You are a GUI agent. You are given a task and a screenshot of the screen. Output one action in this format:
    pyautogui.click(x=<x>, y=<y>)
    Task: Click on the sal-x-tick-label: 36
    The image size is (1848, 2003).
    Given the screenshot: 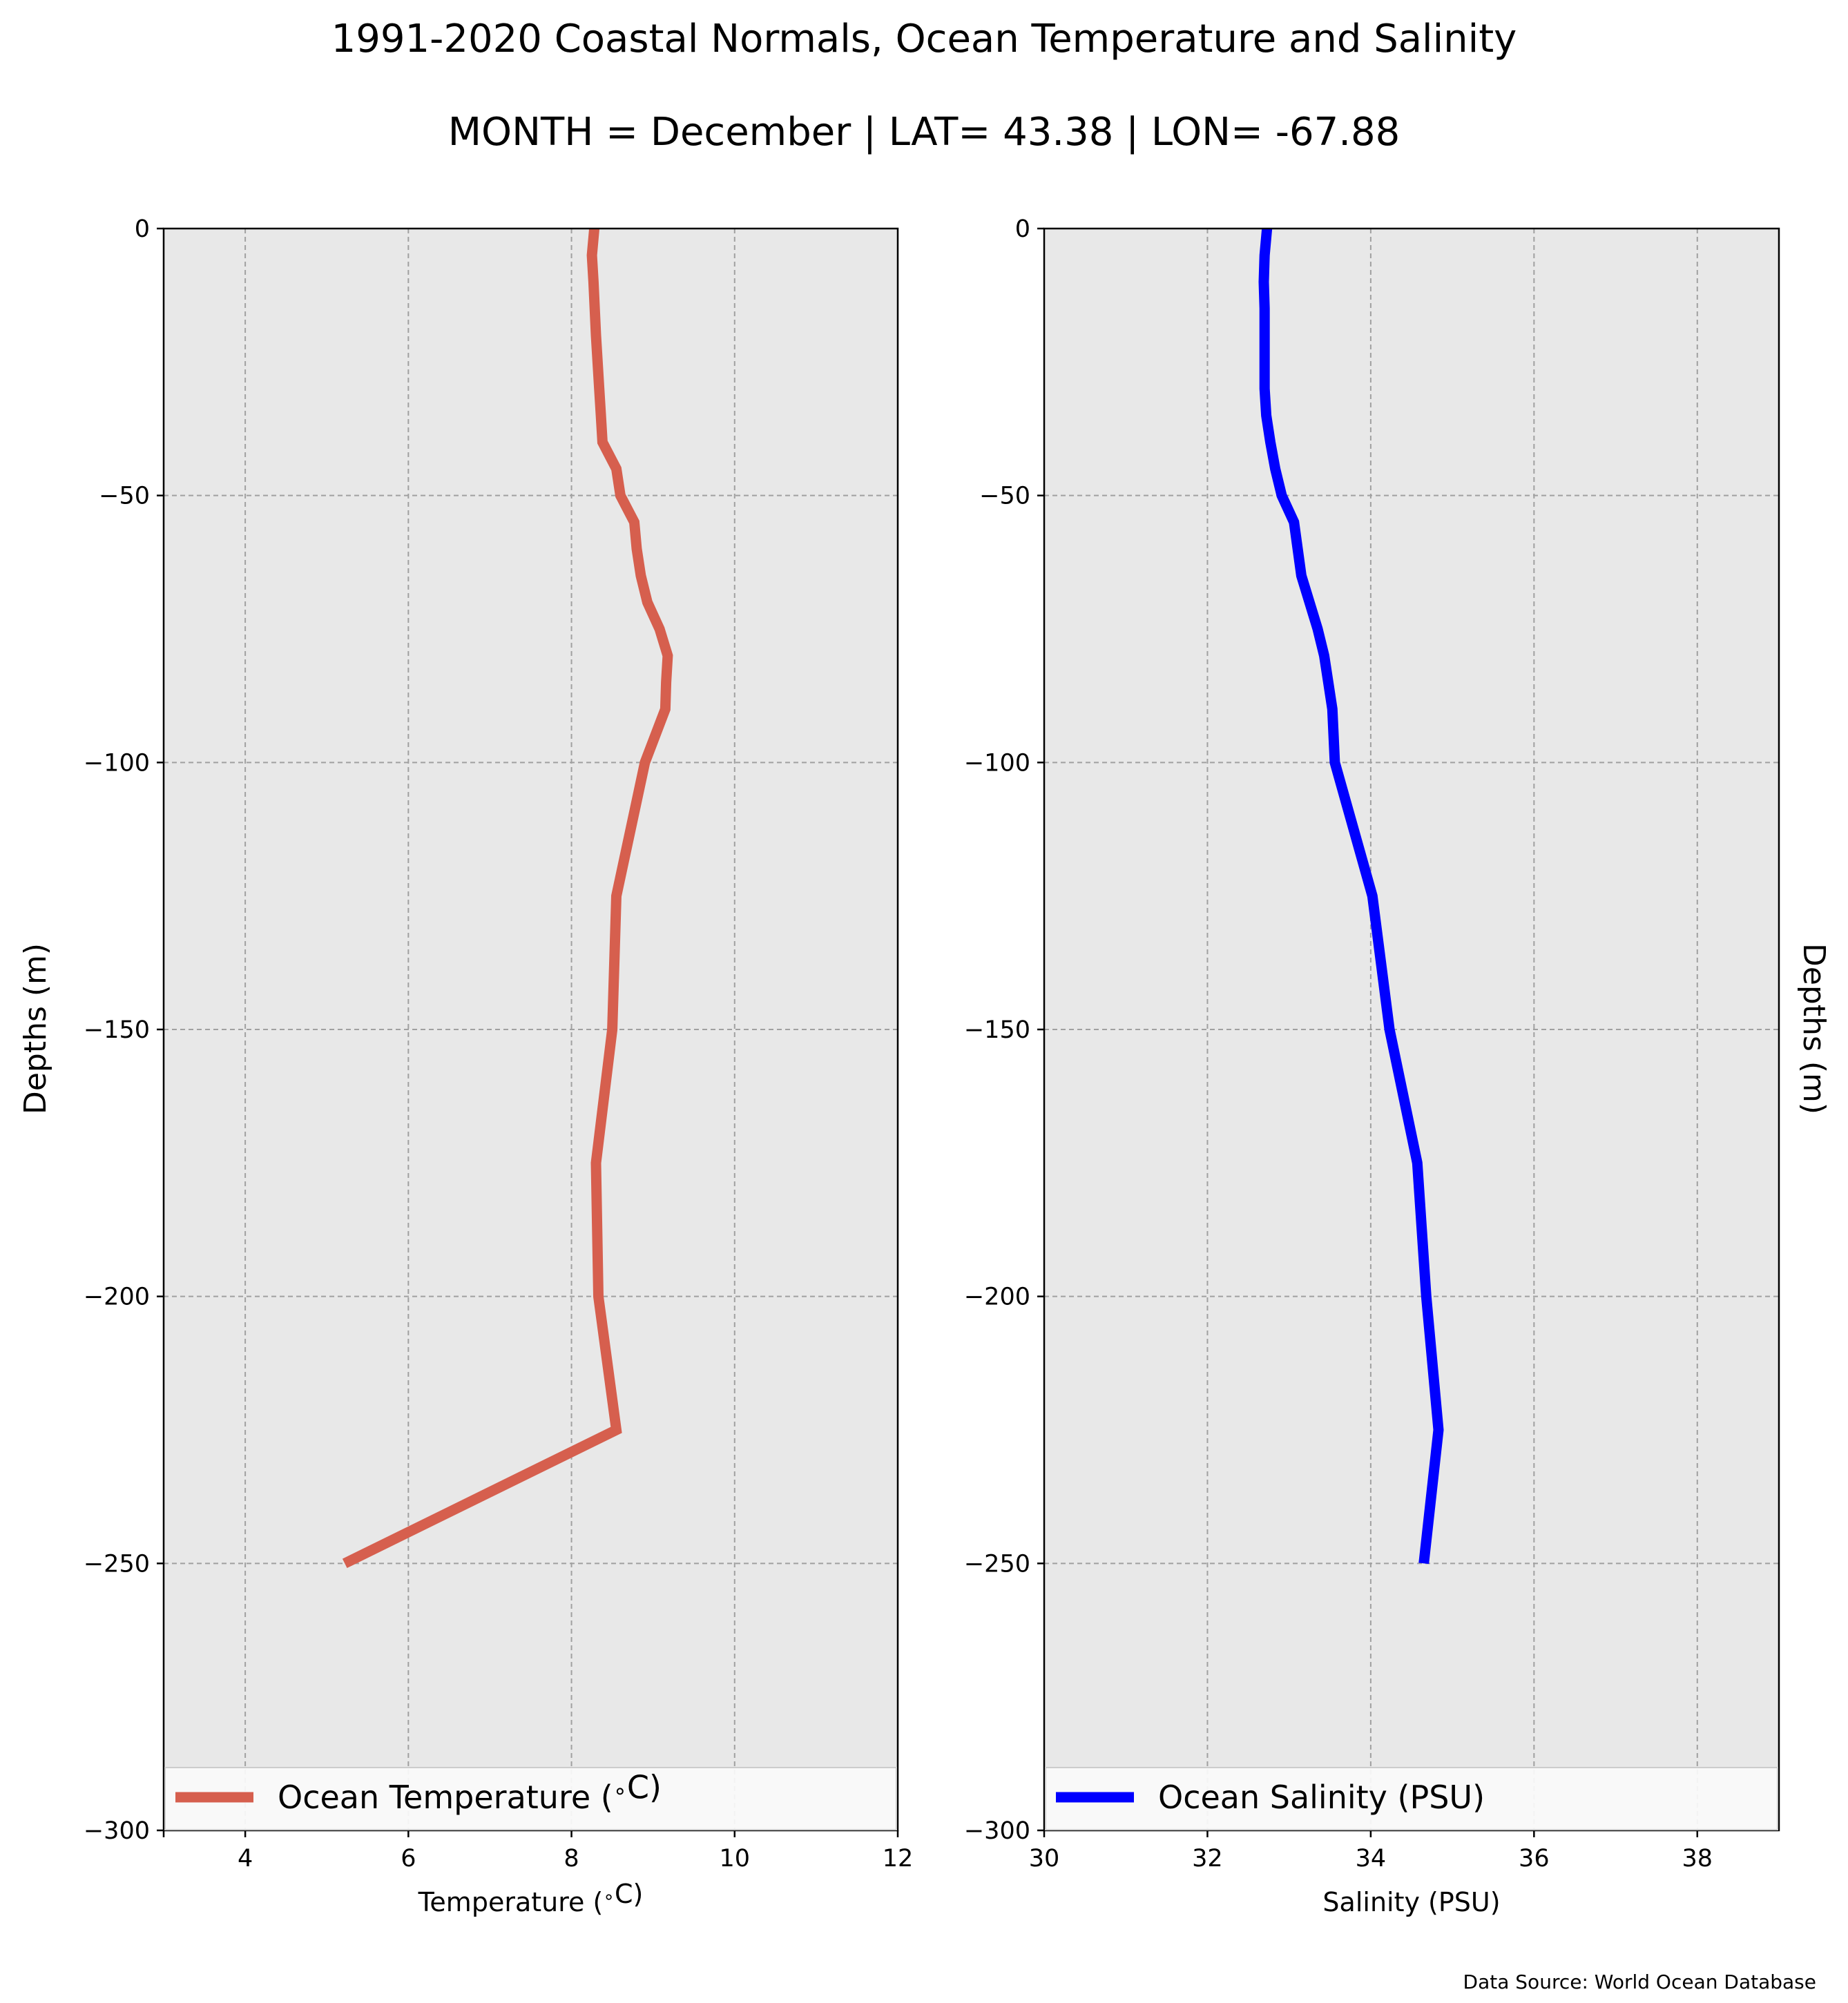 What is the action you would take?
    pyautogui.click(x=1534, y=1859)
    